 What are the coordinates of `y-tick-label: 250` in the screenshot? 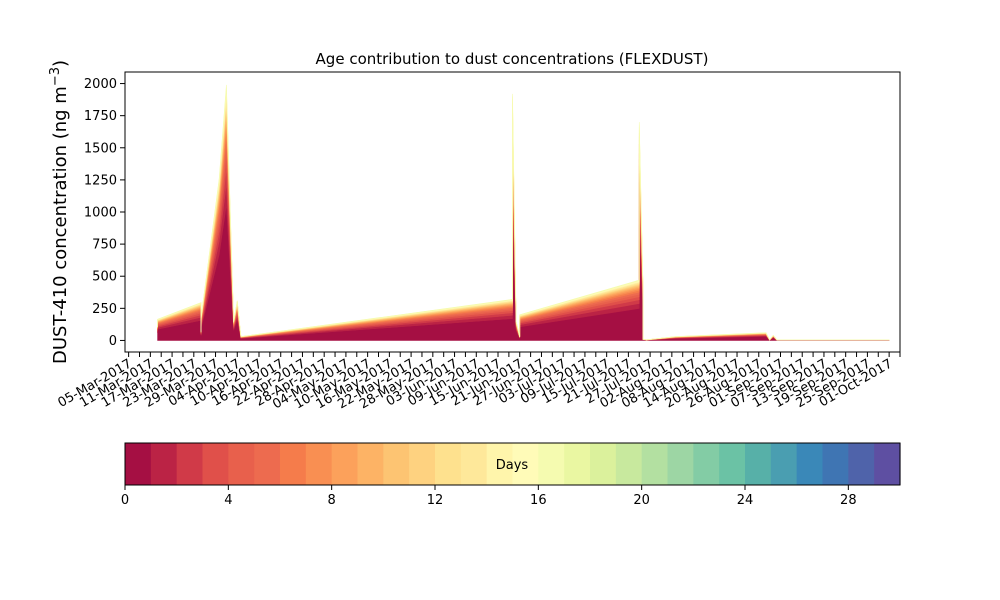 It's located at (104, 309).